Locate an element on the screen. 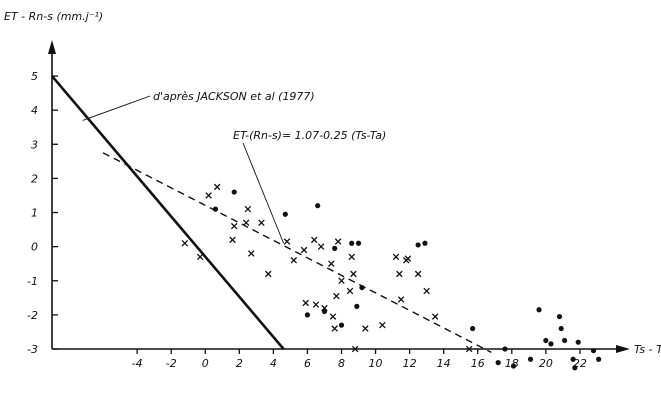  y-tick-label: 5 is located at coordinates (34, 76).